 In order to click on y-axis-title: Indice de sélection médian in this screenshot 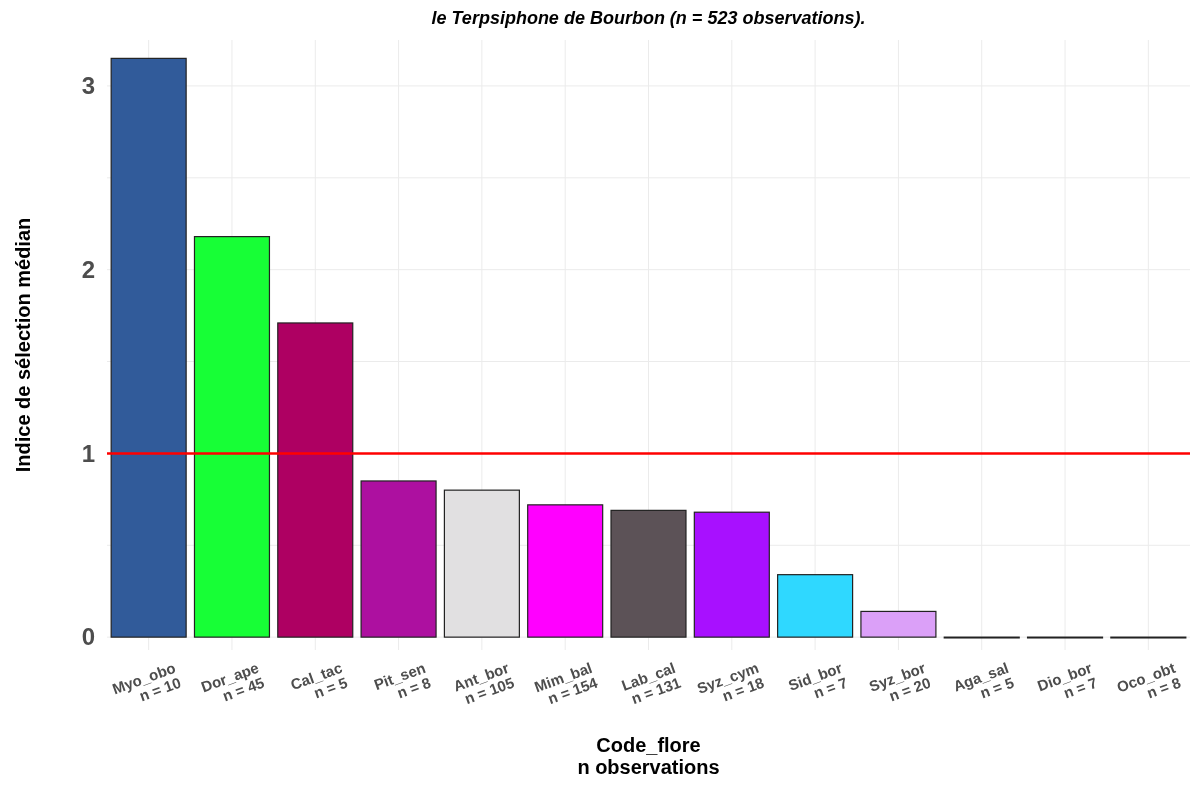, I will do `click(23, 345)`.